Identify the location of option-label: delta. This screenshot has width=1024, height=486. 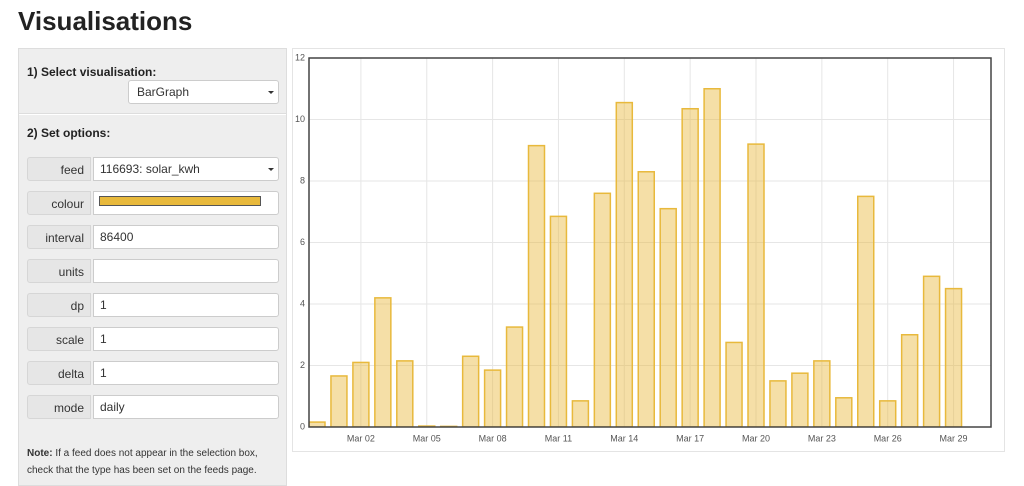
(59, 373).